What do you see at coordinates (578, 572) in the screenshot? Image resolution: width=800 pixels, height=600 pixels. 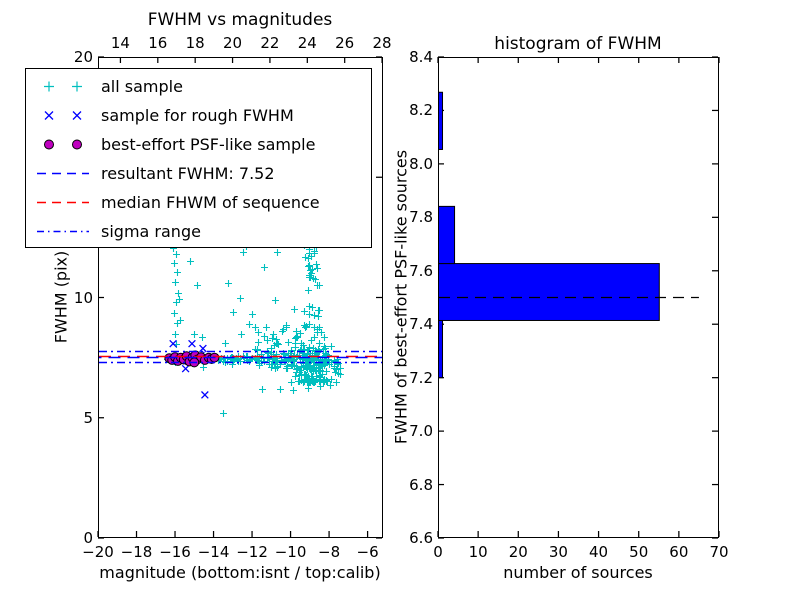 I see `right-plot-xlabel: number of sources` at bounding box center [578, 572].